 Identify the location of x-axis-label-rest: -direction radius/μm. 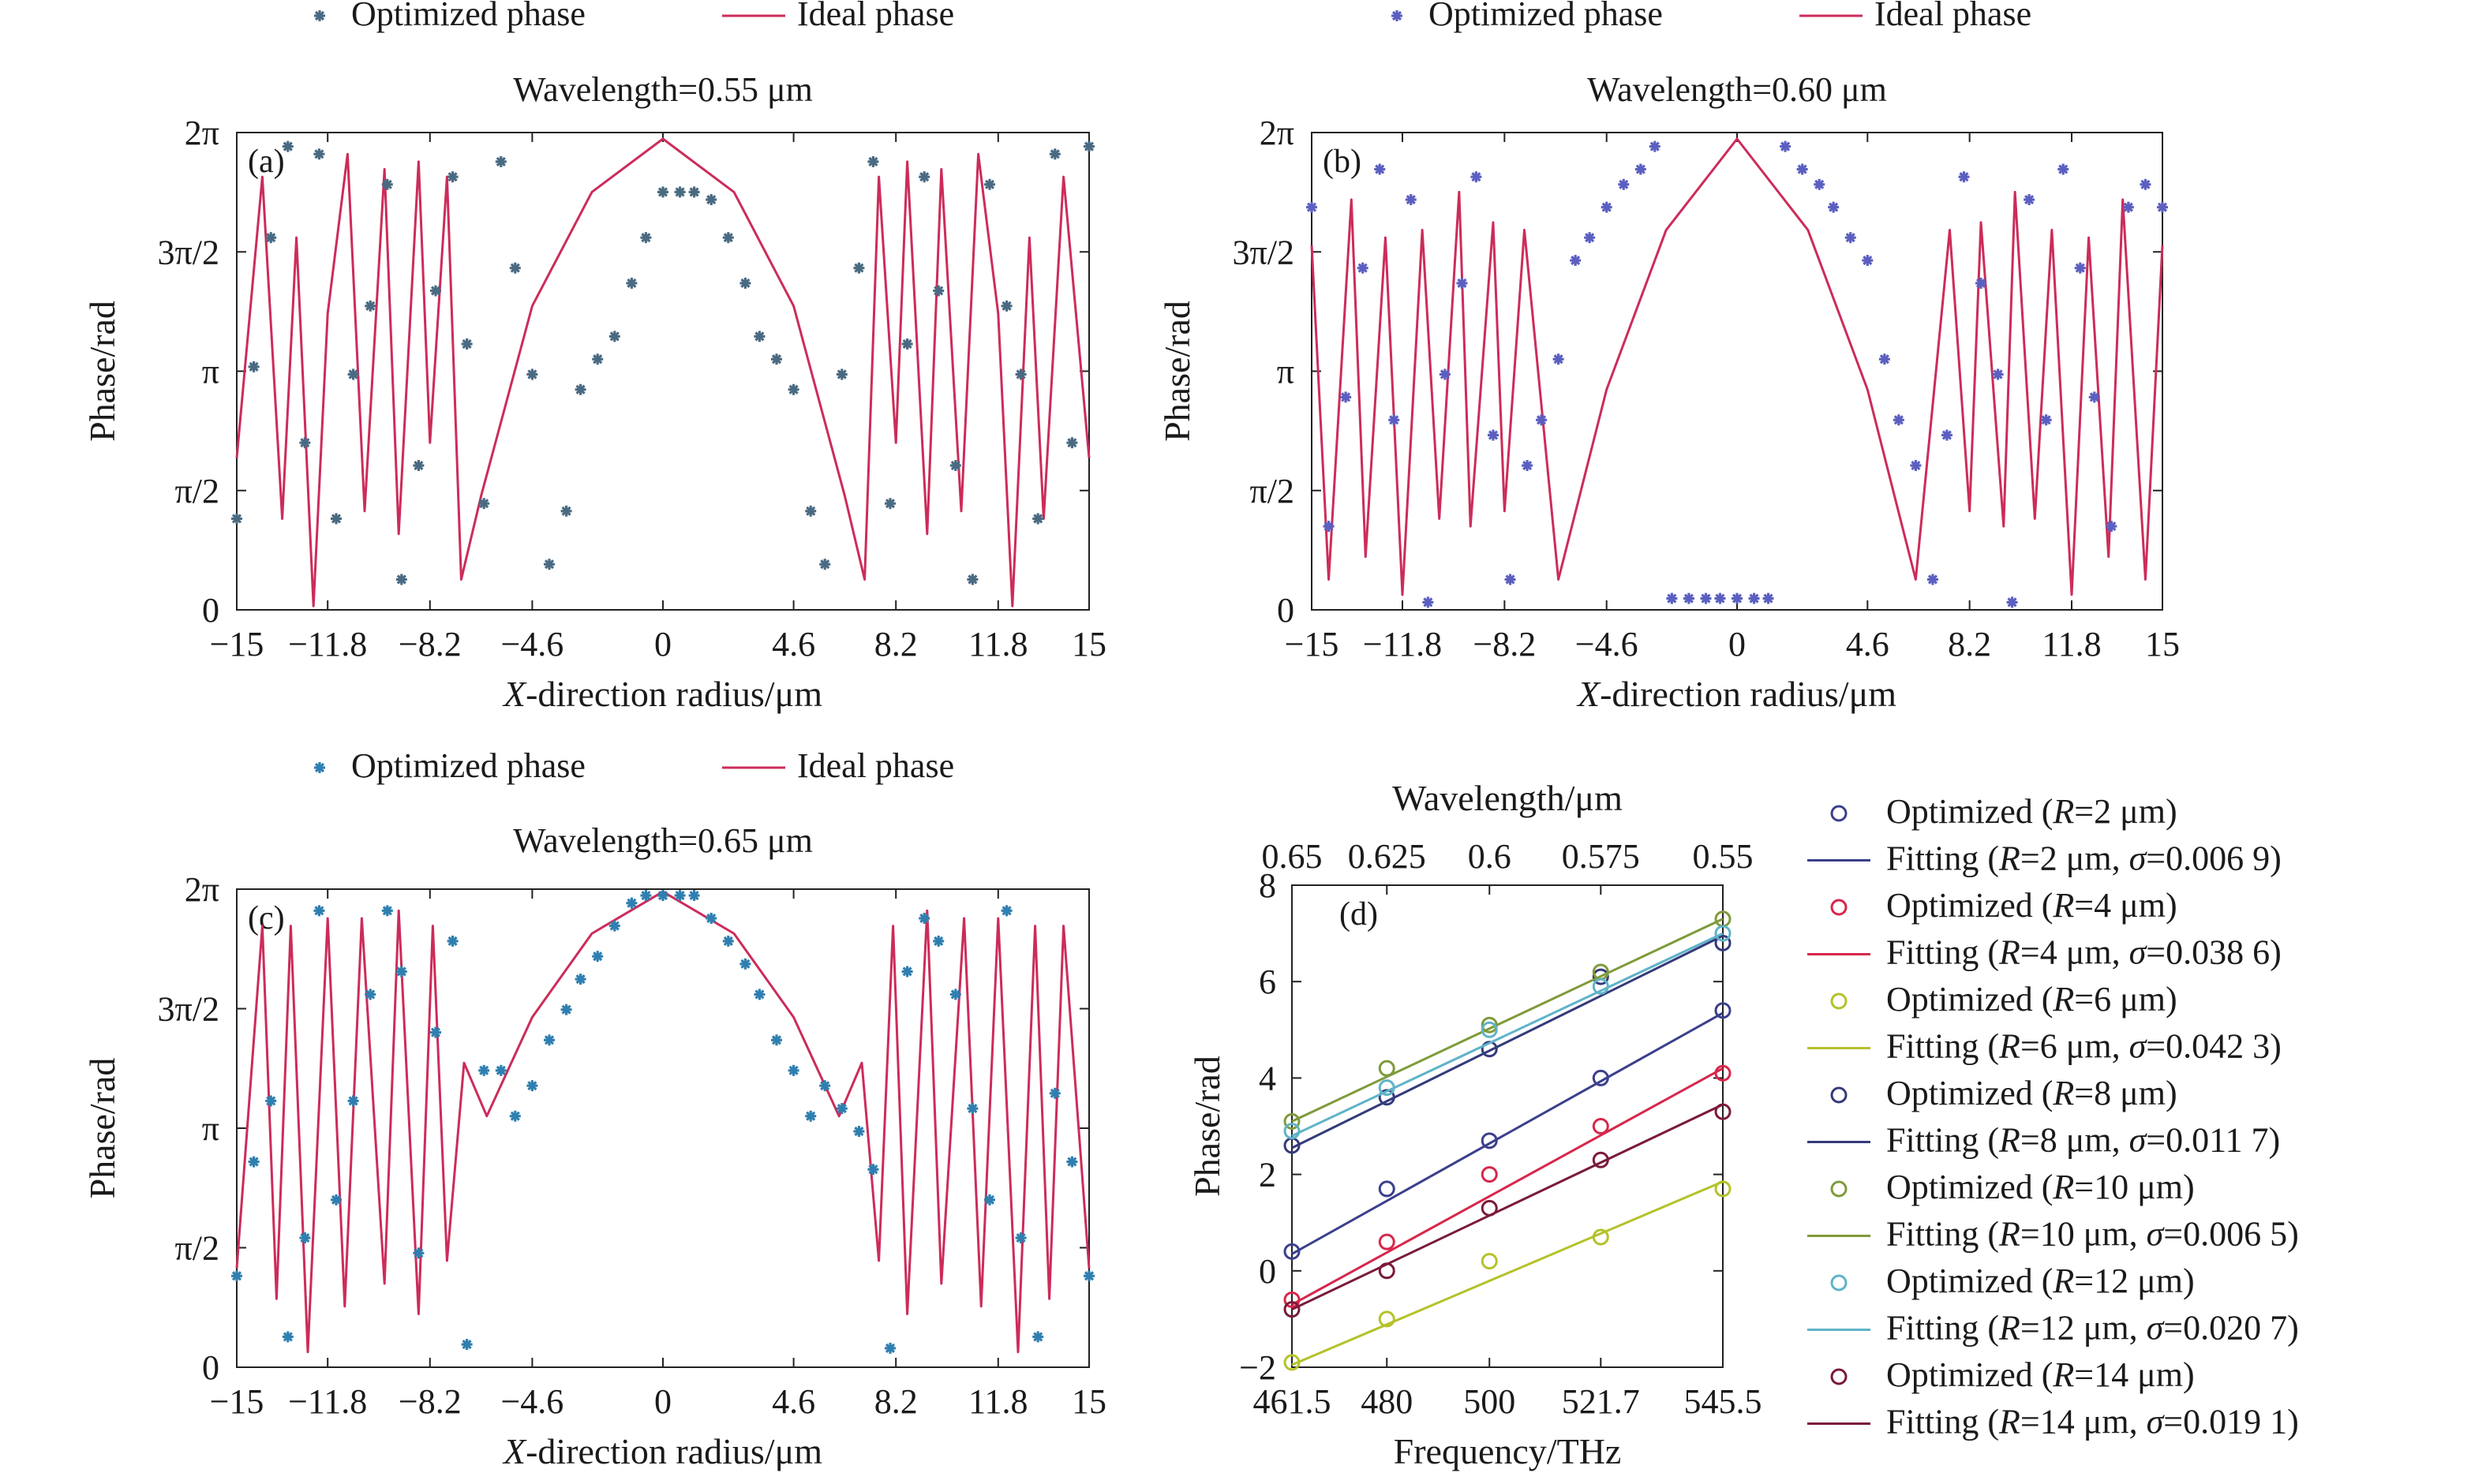
(1748, 694).